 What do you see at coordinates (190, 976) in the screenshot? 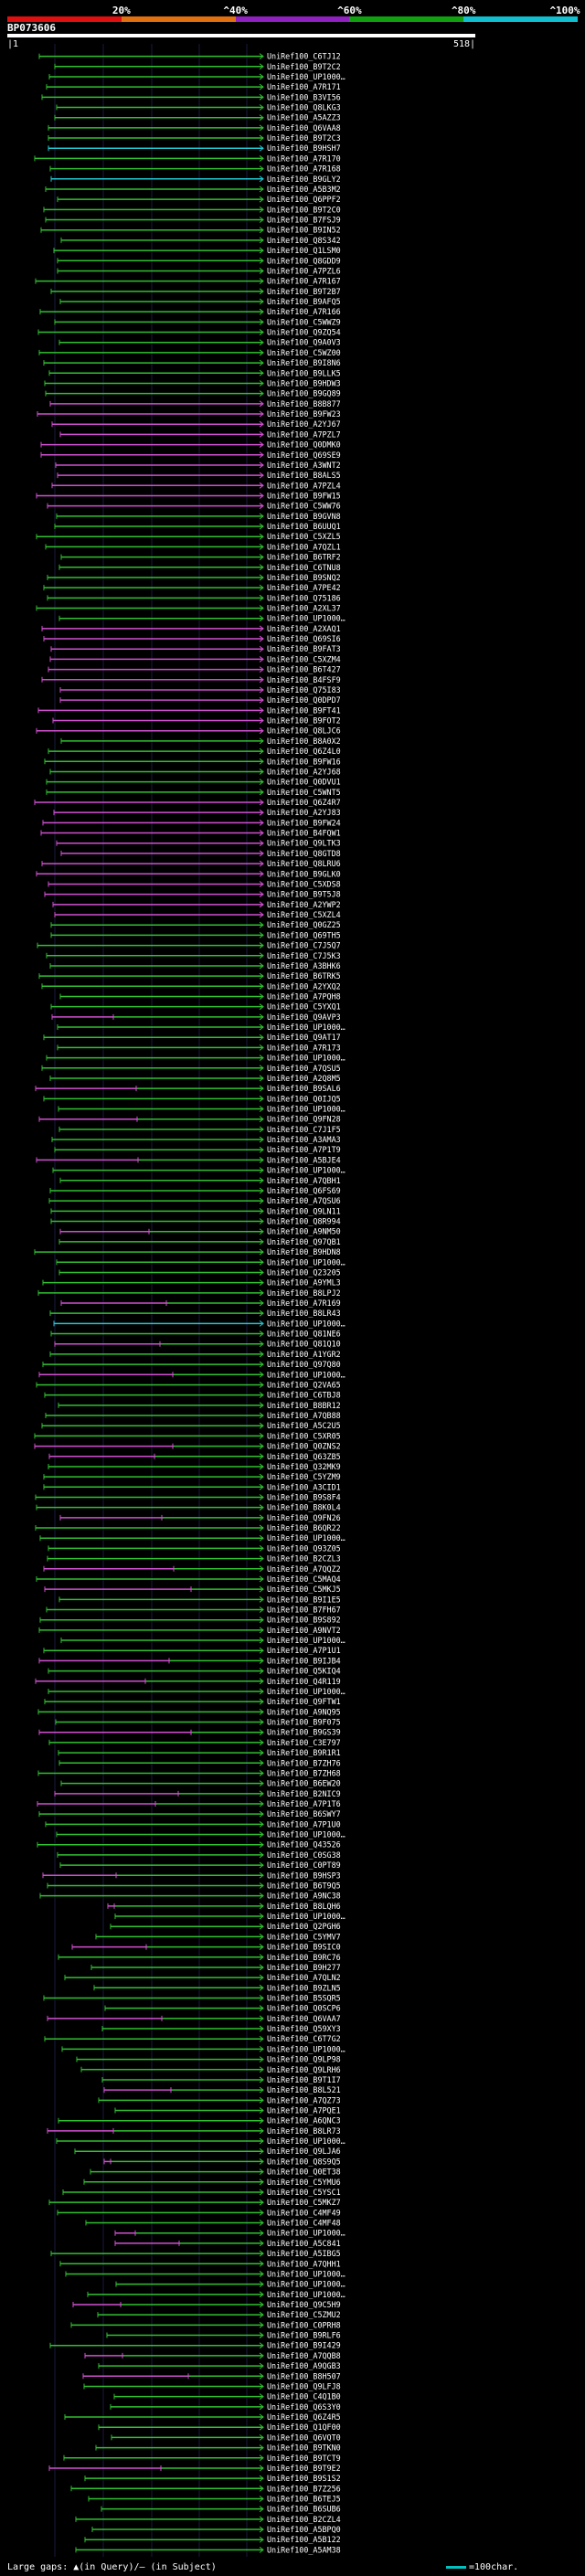
I see `alignment-row: UniRef100_B6TRK5` at bounding box center [190, 976].